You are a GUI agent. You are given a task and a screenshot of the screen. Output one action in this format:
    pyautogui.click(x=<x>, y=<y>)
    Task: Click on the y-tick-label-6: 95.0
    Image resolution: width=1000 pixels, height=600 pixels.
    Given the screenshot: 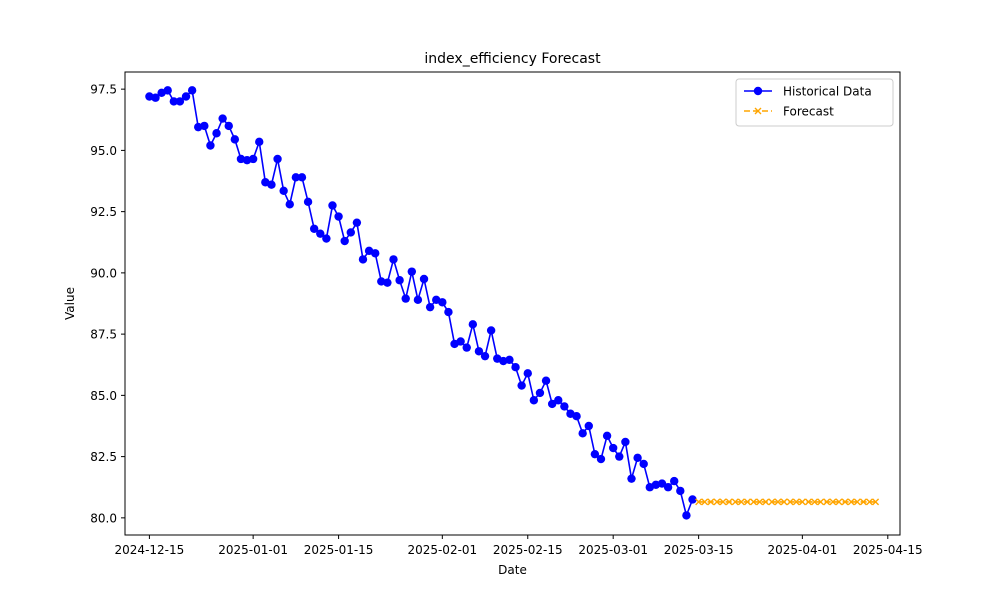 What is the action you would take?
    pyautogui.click(x=103, y=151)
    